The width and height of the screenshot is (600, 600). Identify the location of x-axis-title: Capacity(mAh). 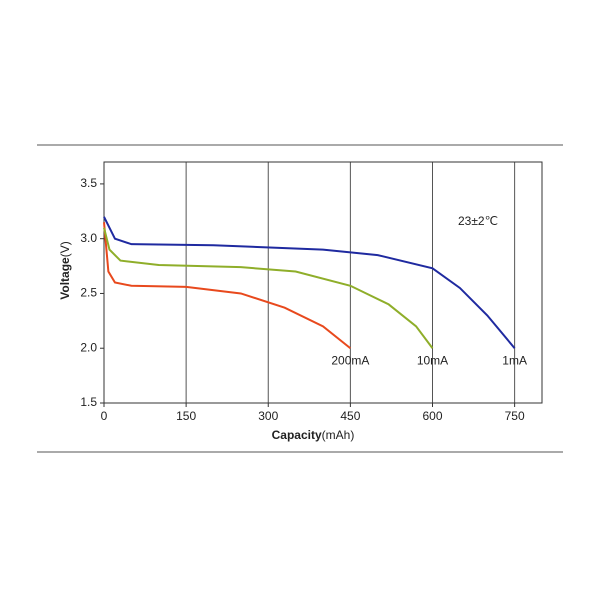
(313, 435).